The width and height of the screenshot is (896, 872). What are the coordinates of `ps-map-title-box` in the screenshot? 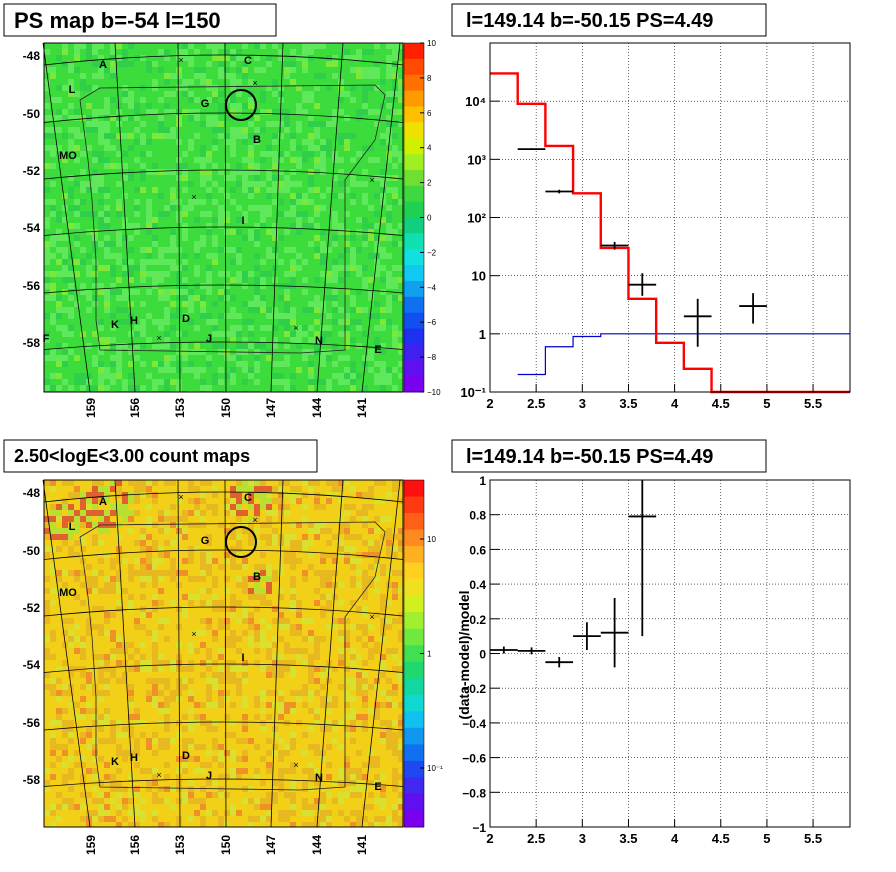 It's located at (140, 20).